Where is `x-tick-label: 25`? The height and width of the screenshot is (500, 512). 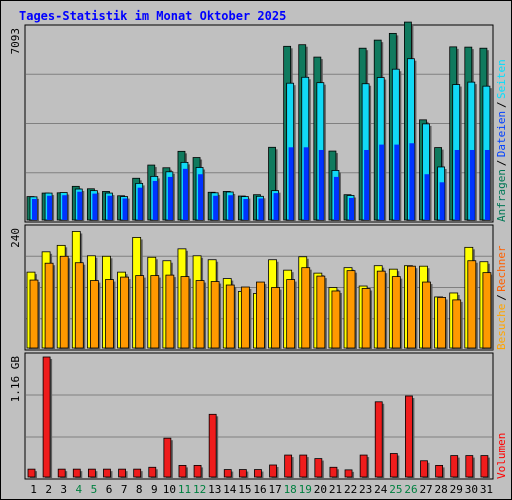 x-tick-label: 25 is located at coordinates (395, 489).